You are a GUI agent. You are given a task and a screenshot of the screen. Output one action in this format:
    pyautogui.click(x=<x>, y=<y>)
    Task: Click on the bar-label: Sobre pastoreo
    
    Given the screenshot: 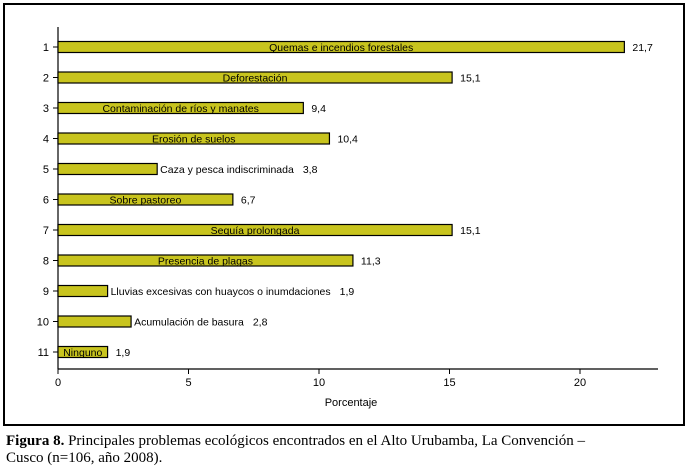 What is the action you would take?
    pyautogui.click(x=146, y=201)
    